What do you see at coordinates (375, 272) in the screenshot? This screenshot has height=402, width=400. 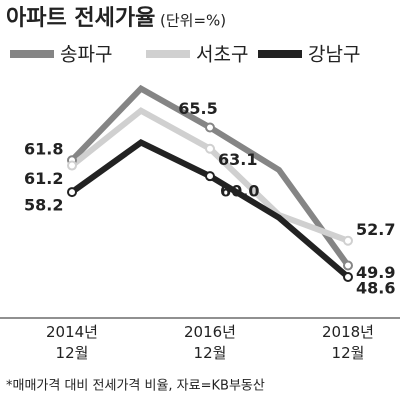 I see `data-label: 49.9` at bounding box center [375, 272].